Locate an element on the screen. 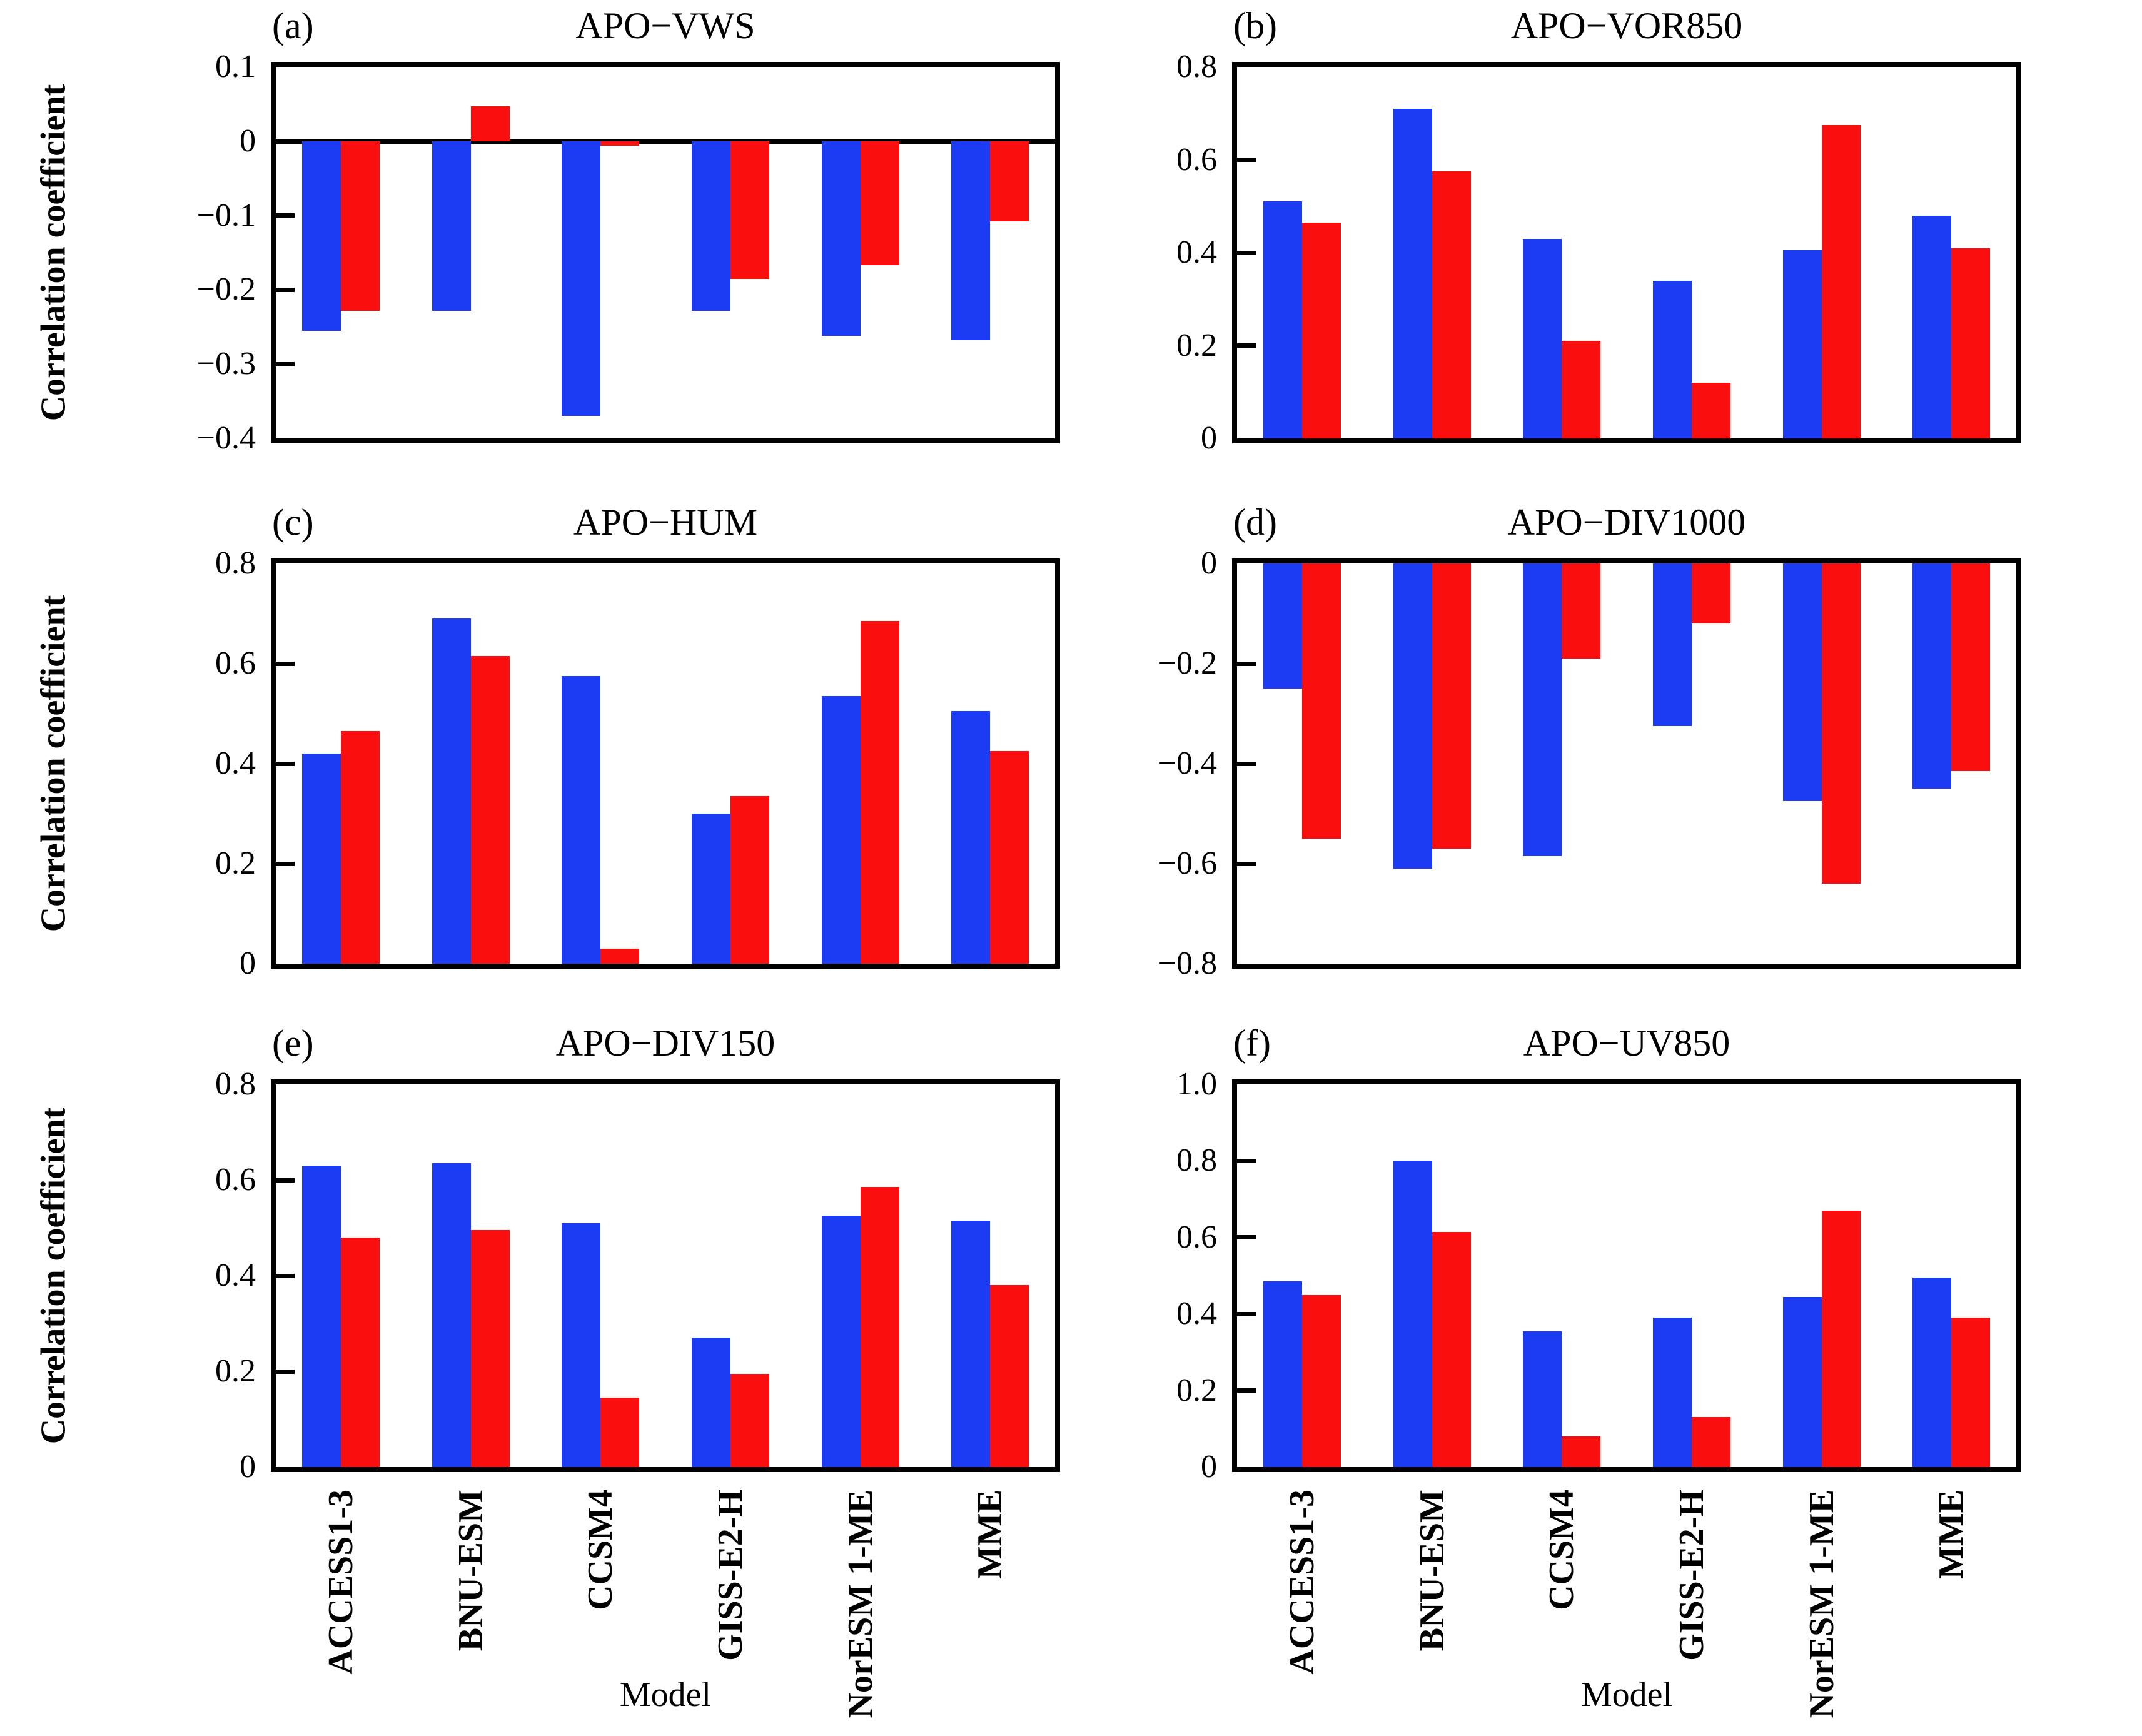  category-label: CCSM4 is located at coordinates (1602, 1550).